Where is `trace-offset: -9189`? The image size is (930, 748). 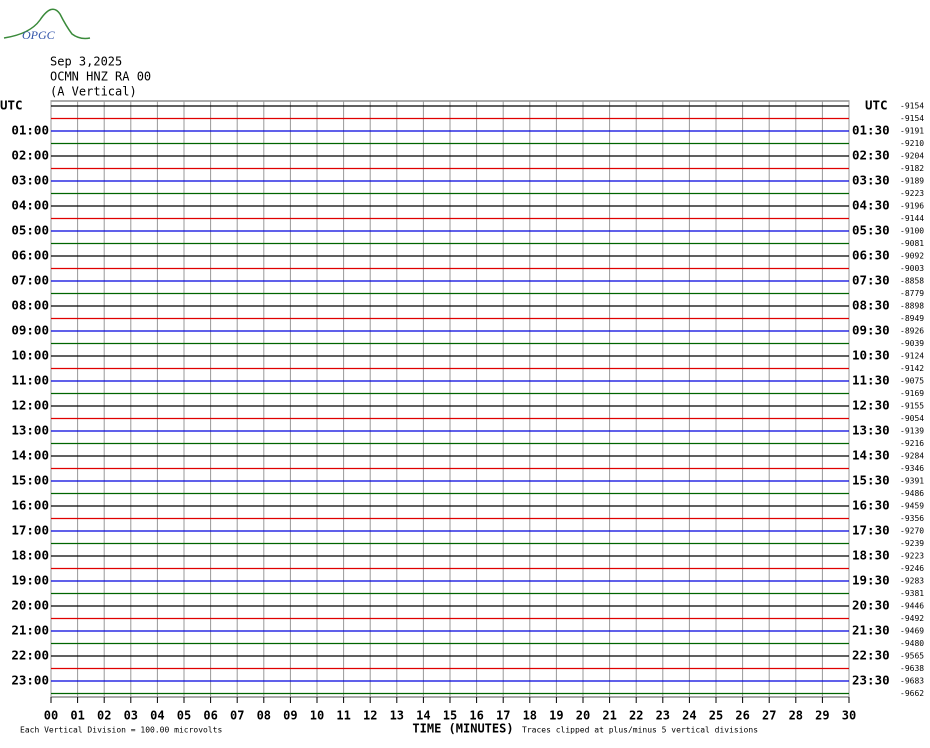 trace-offset: -9189 is located at coordinates (912, 181).